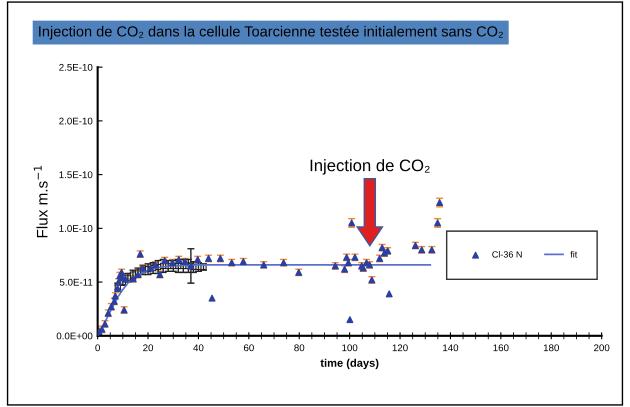 The height and width of the screenshot is (407, 630). What do you see at coordinates (74, 336) in the screenshot?
I see `y-tick-label: 0.0E+00` at bounding box center [74, 336].